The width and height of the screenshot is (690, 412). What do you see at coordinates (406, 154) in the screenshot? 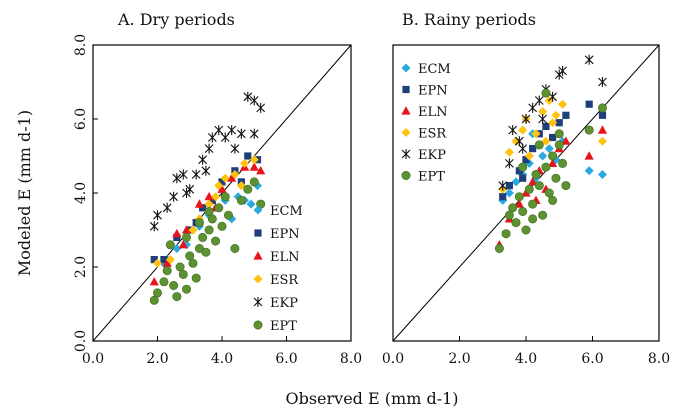
I see `legend-marker-ekp` at bounding box center [406, 154].